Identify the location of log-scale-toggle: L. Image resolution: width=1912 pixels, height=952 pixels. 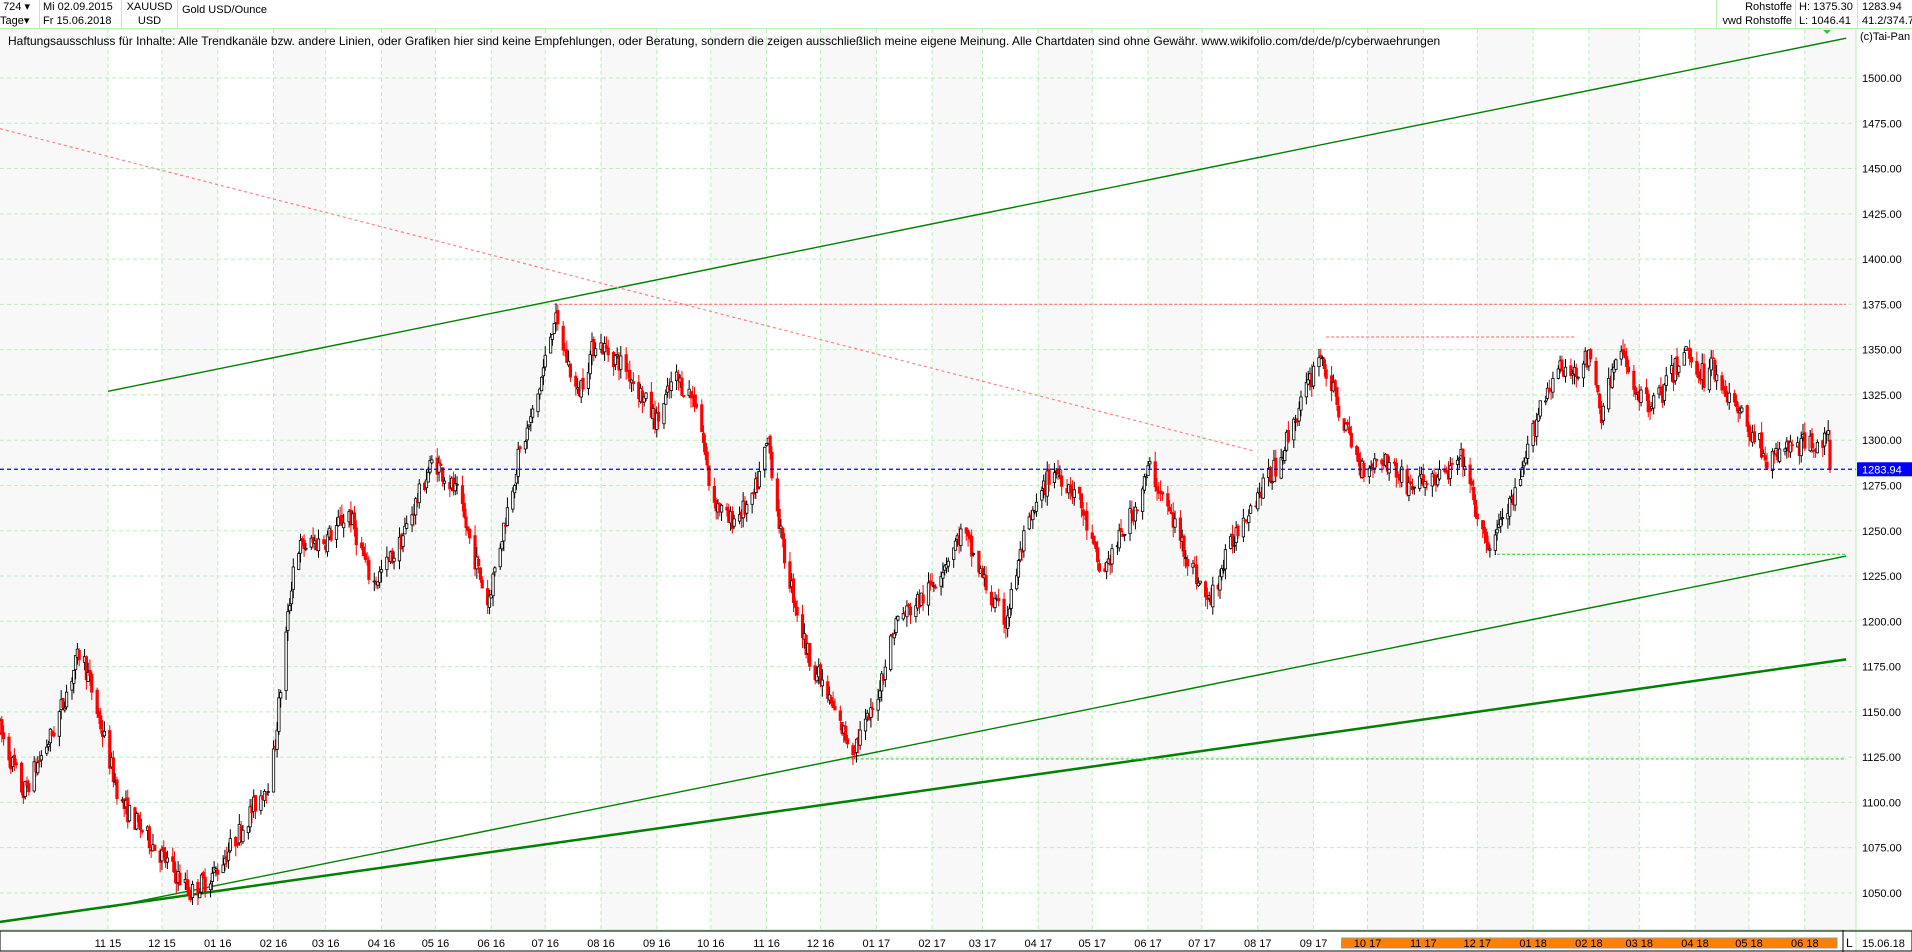
(1849, 943).